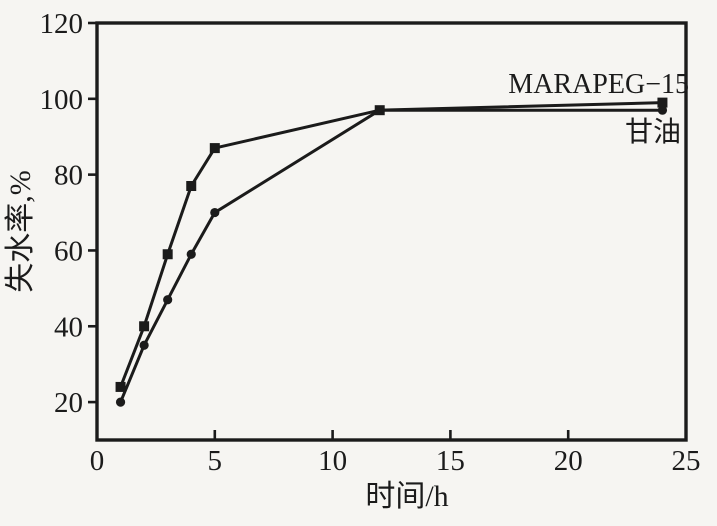 This screenshot has height=526, width=717. What do you see at coordinates (68, 403) in the screenshot?
I see `y-axis-tick-label: 20` at bounding box center [68, 403].